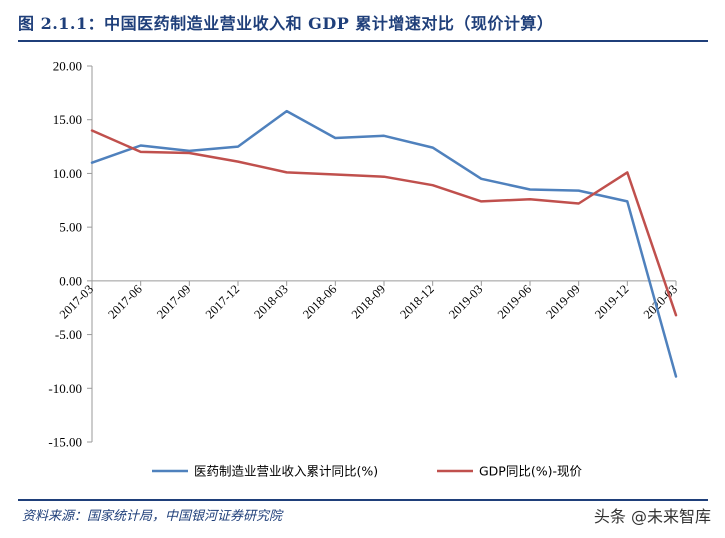 This screenshot has height=538, width=725. I want to click on legend-label-2: GDP同比(%)-现价, so click(530, 471).